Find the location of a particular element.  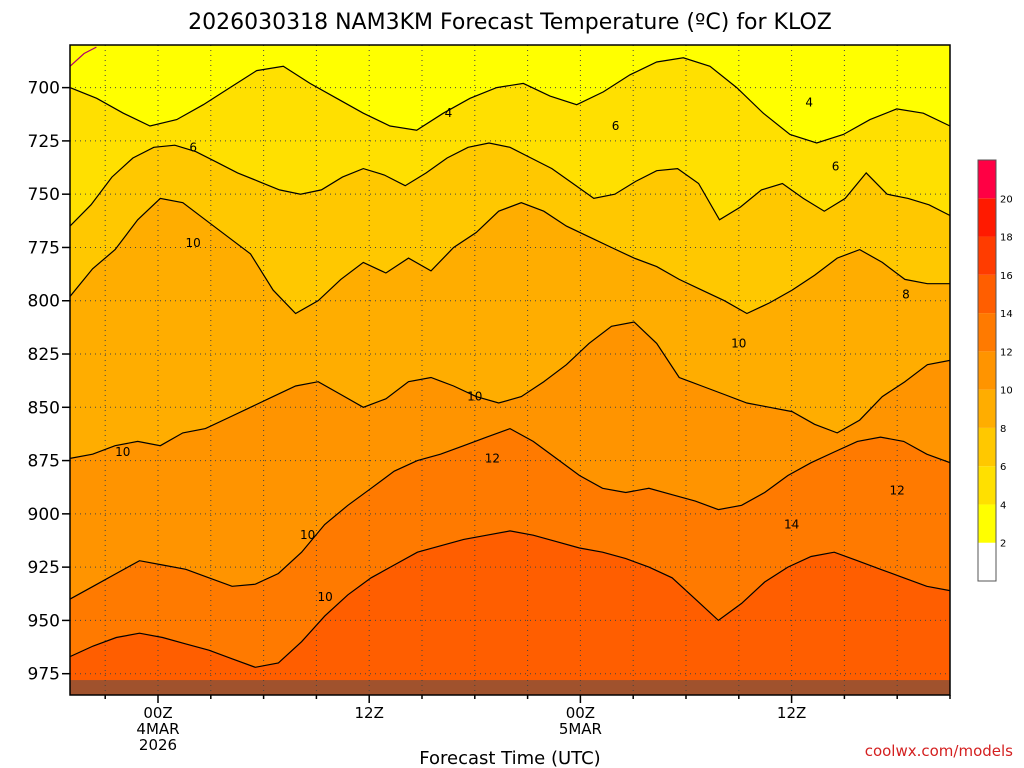

contour-label: 14 is located at coordinates (791, 525).